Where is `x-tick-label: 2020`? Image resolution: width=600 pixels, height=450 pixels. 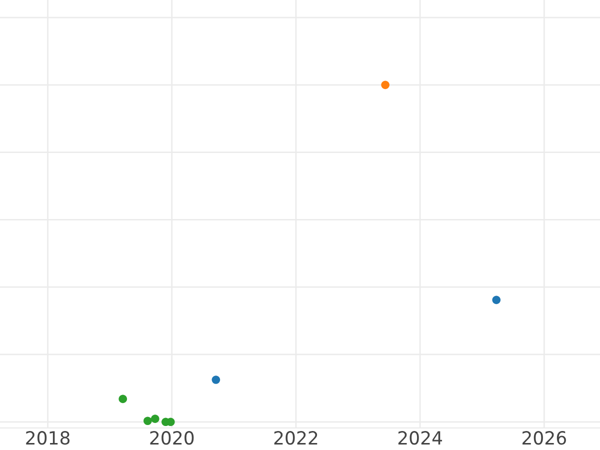 x-tick-label: 2020 is located at coordinates (172, 438).